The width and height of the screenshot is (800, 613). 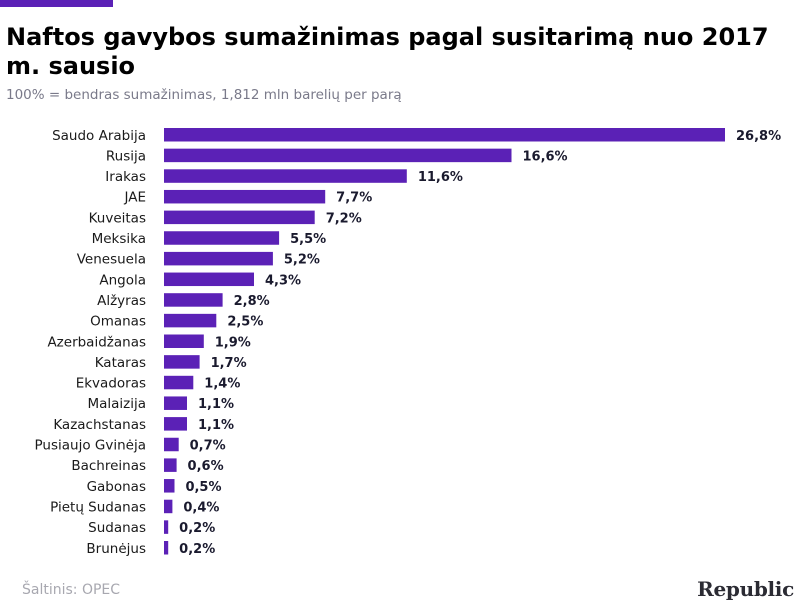 What do you see at coordinates (111, 260) in the screenshot?
I see `category-label: Venesuela` at bounding box center [111, 260].